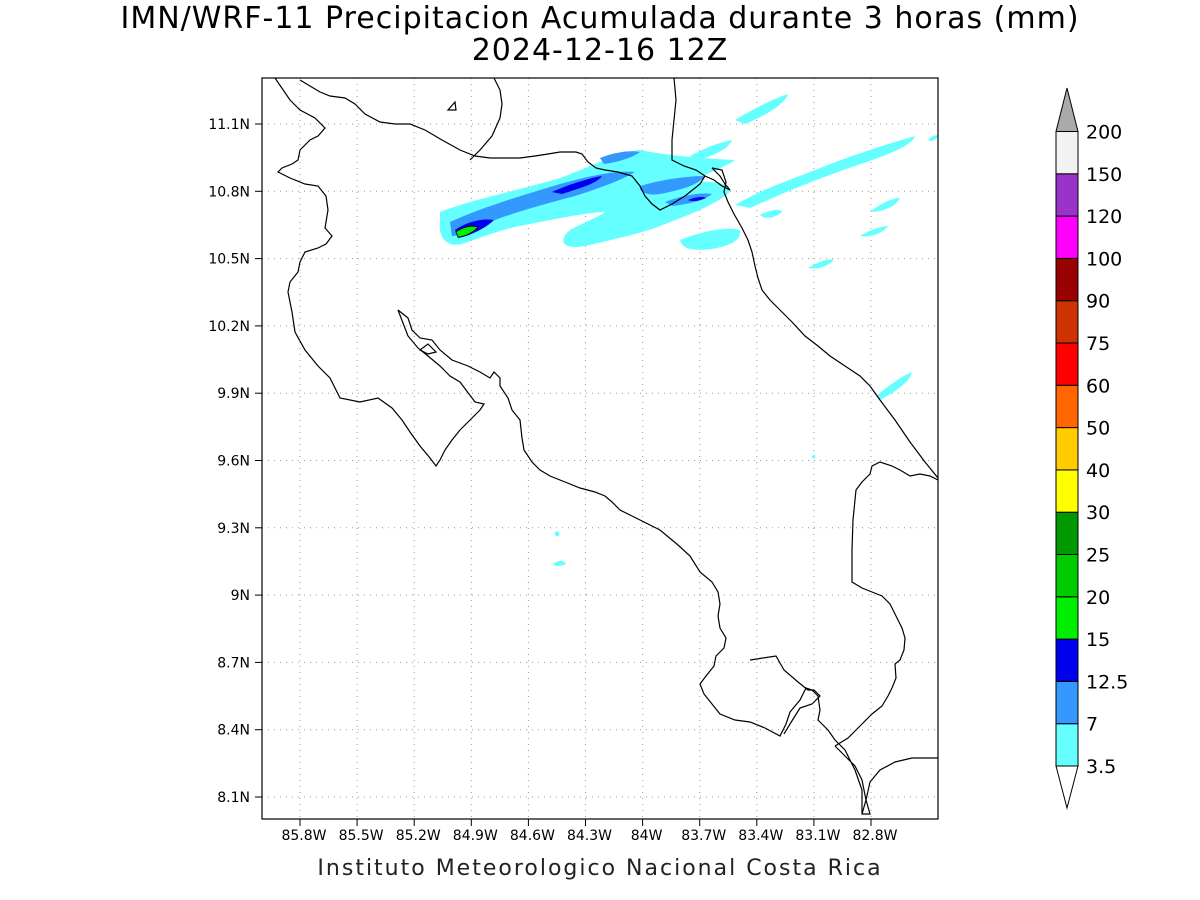 The height and width of the screenshot is (900, 1200). Describe the element at coordinates (1101, 767) in the screenshot. I see `colorbar-label: 3.5` at that location.